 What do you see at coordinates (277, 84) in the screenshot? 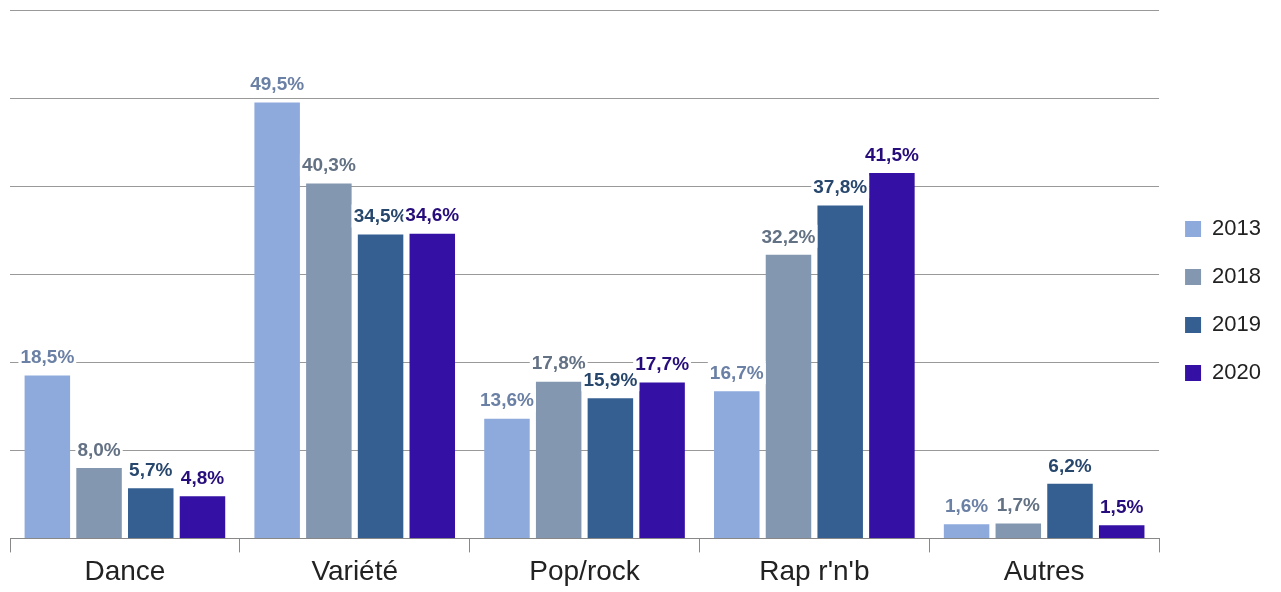
I see `data-label: 49,5%` at bounding box center [277, 84].